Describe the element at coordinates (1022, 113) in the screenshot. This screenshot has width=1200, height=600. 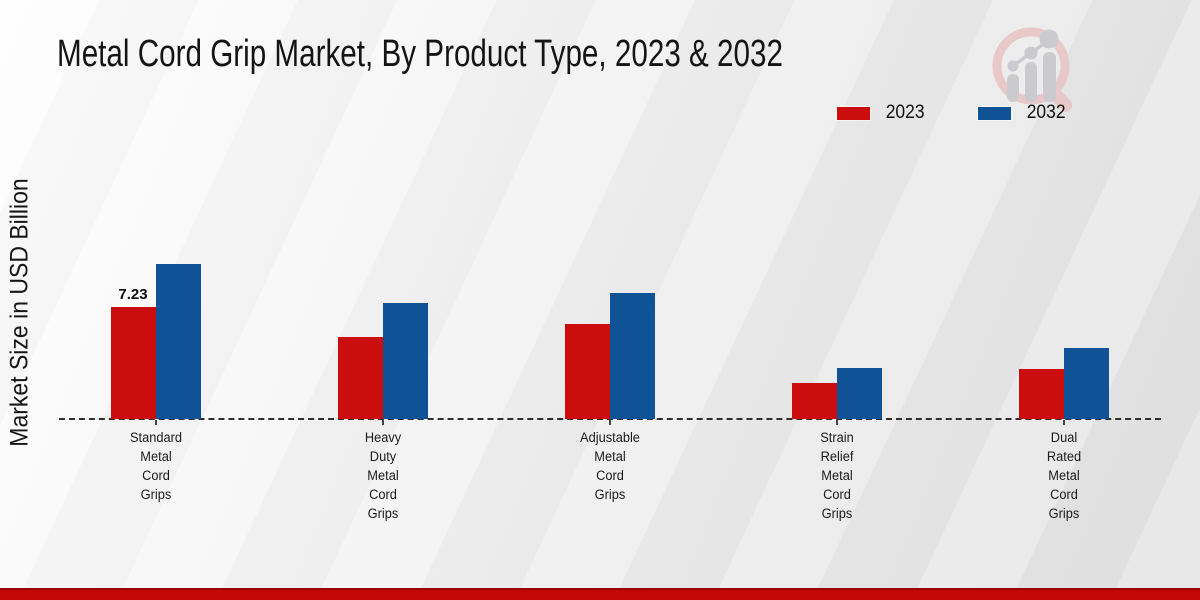
I see `legend-item-2032: 2032` at that location.